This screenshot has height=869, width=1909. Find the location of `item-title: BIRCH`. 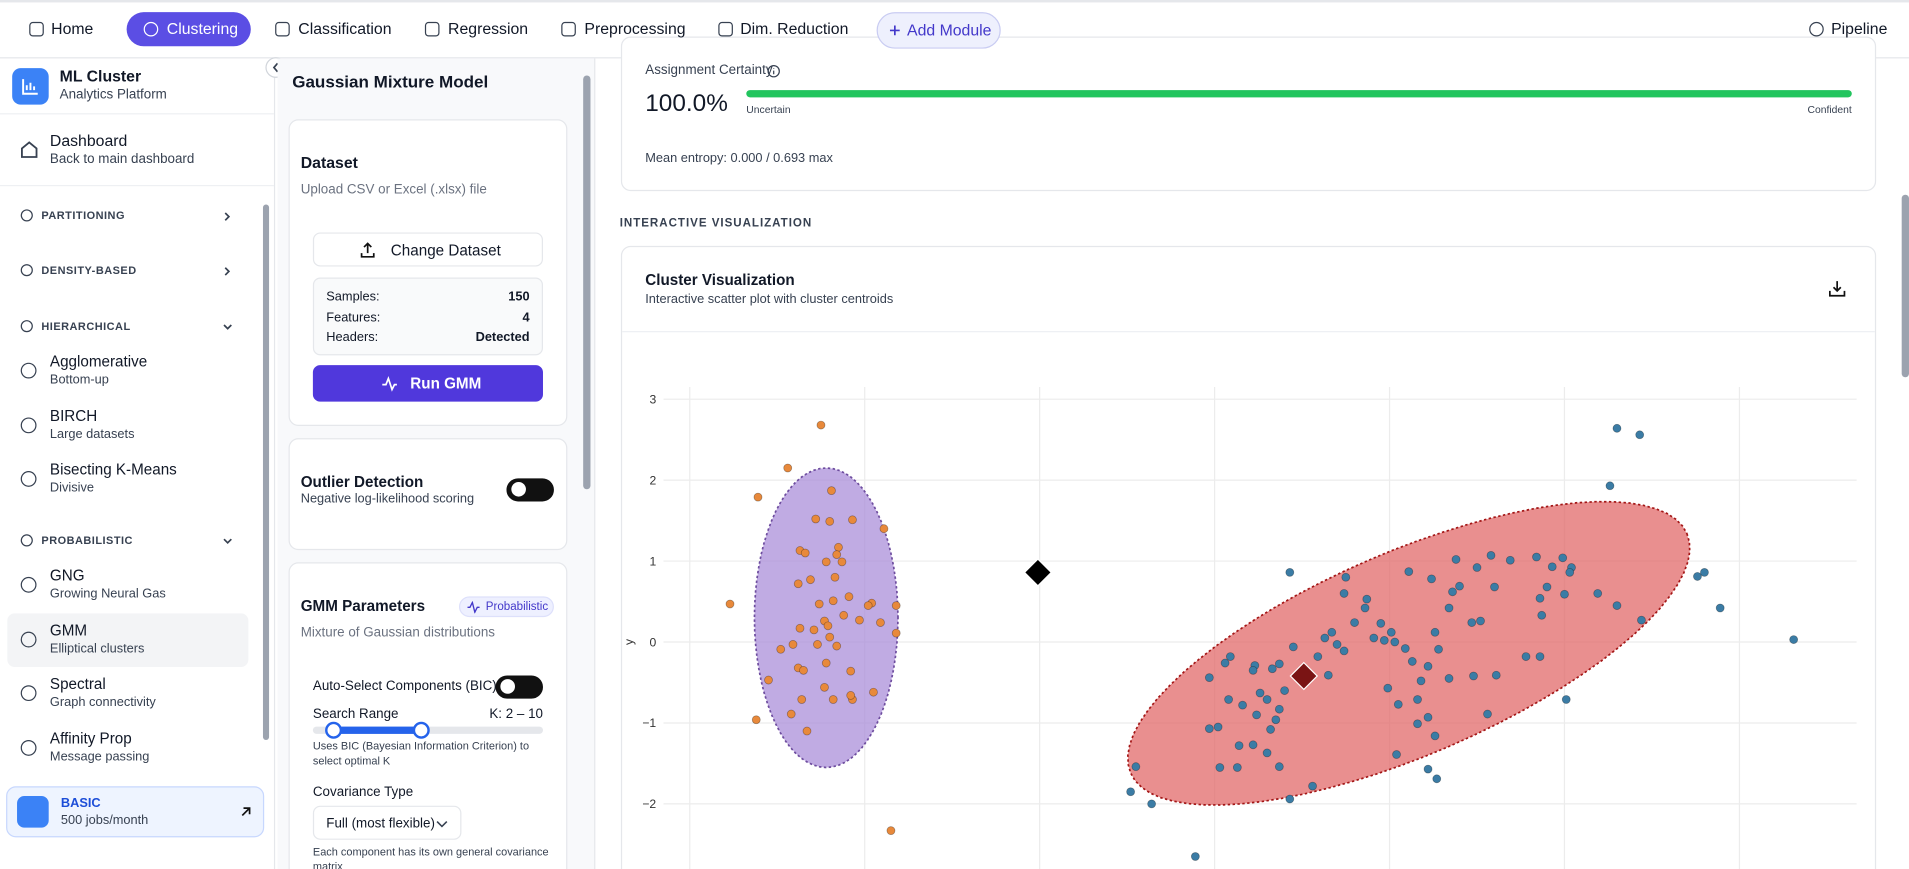

item-title: BIRCH is located at coordinates (73, 416).